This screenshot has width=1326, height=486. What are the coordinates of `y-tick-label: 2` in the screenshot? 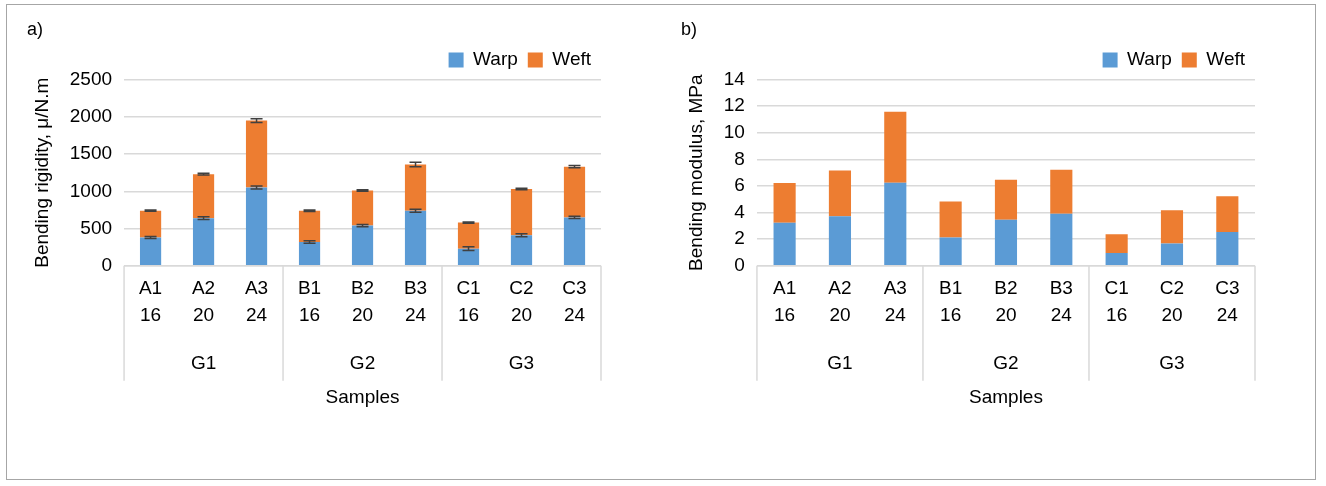 It's located at (739, 238).